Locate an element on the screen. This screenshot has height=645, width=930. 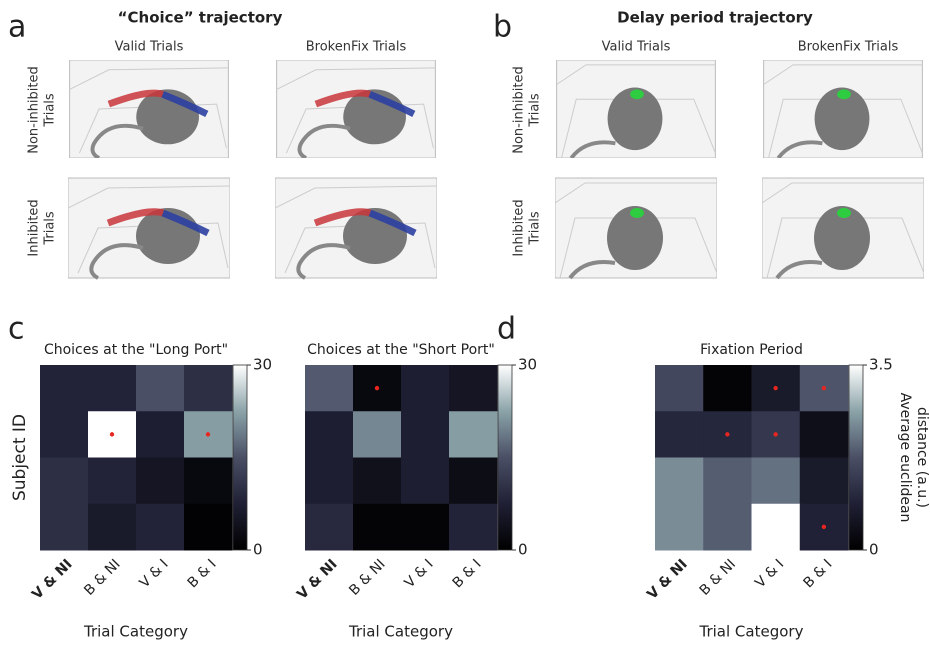
panel-letter: c is located at coordinates (16, 329).